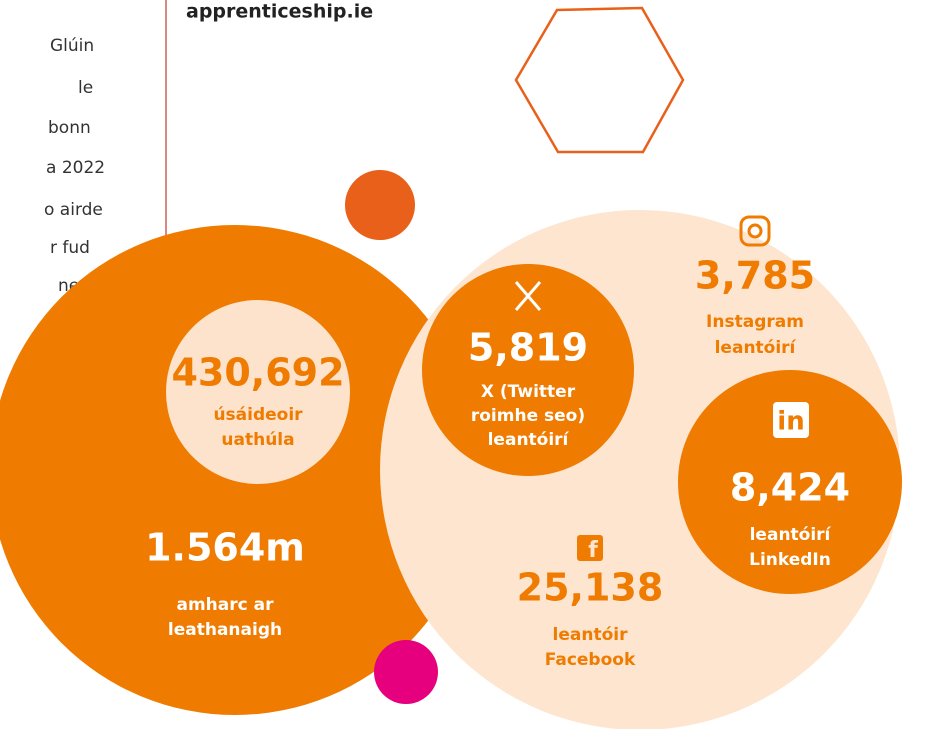  Describe the element at coordinates (528, 296) in the screenshot. I see `x-icon` at that location.